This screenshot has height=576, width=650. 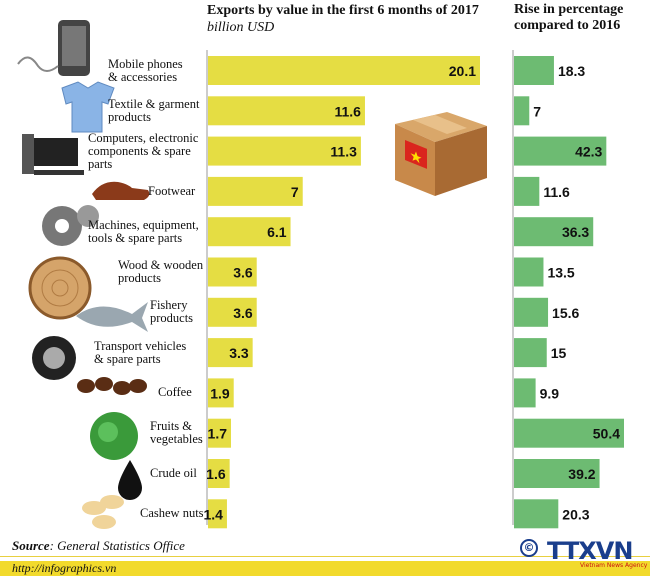 I want to click on rise-value-label: 11.6, so click(x=556, y=192).